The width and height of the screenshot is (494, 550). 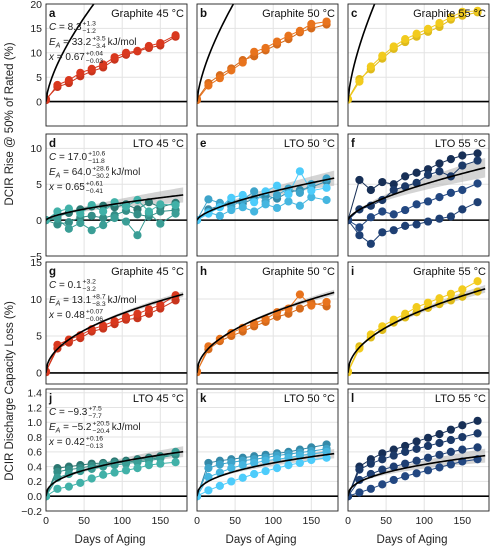 I want to click on panel-title: Graphite 45 °C, so click(x=147, y=272).